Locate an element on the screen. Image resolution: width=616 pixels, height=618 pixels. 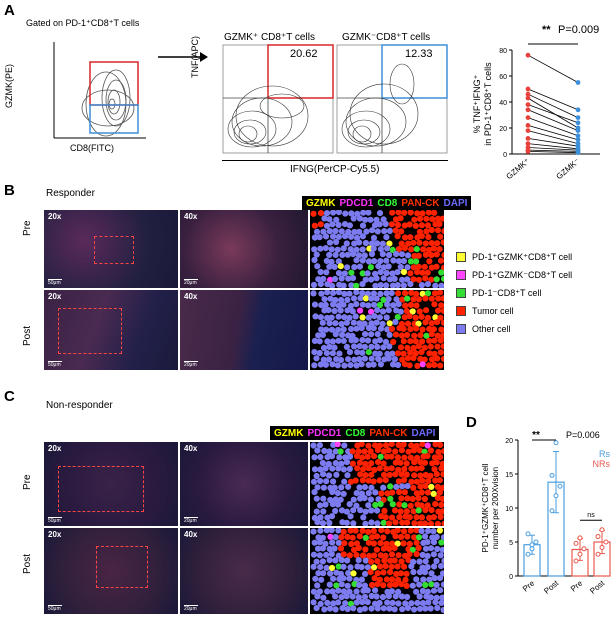
stain-panck: PAN-CK is located at coordinates (388, 433).